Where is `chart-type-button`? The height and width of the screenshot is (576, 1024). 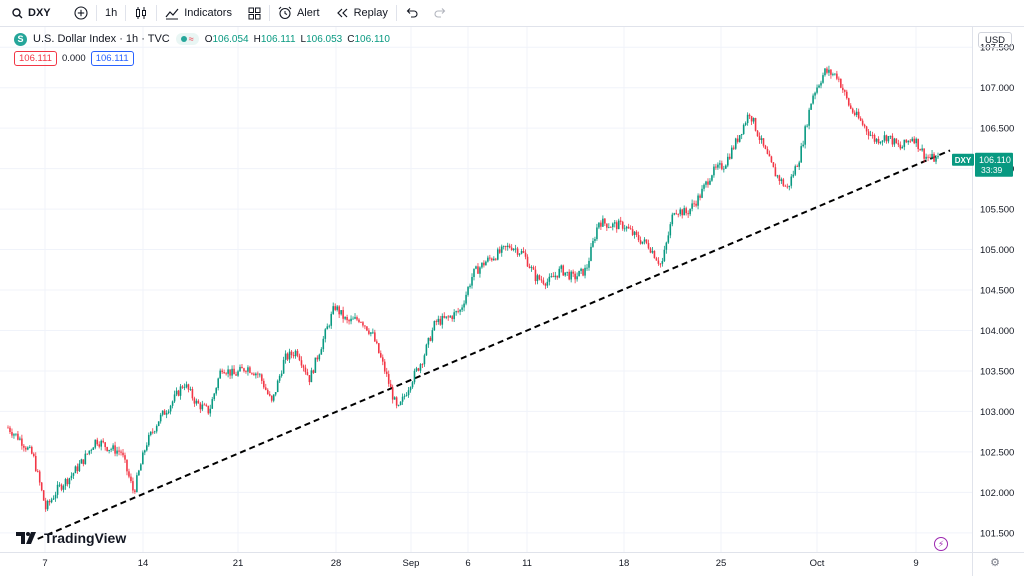
chart-type-button is located at coordinates (141, 13).